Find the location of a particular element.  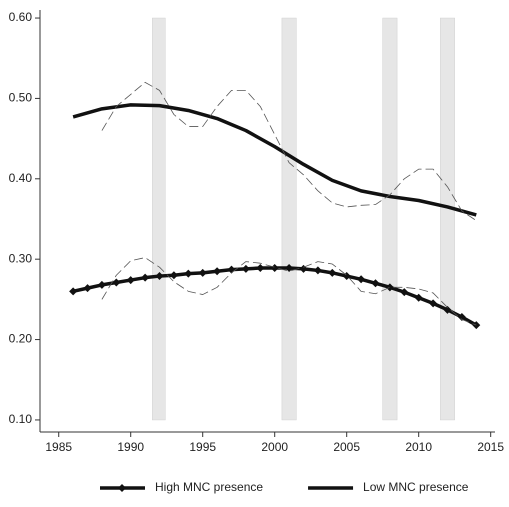

x-tick-label: 1995 is located at coordinates (202, 447).